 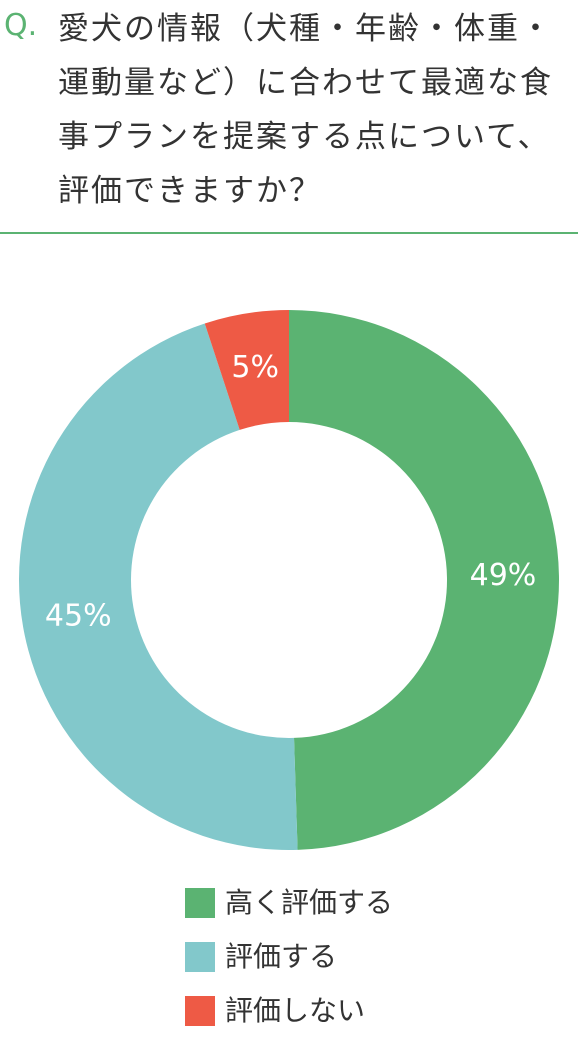 I want to click on donut-segment, so click(x=246, y=370).